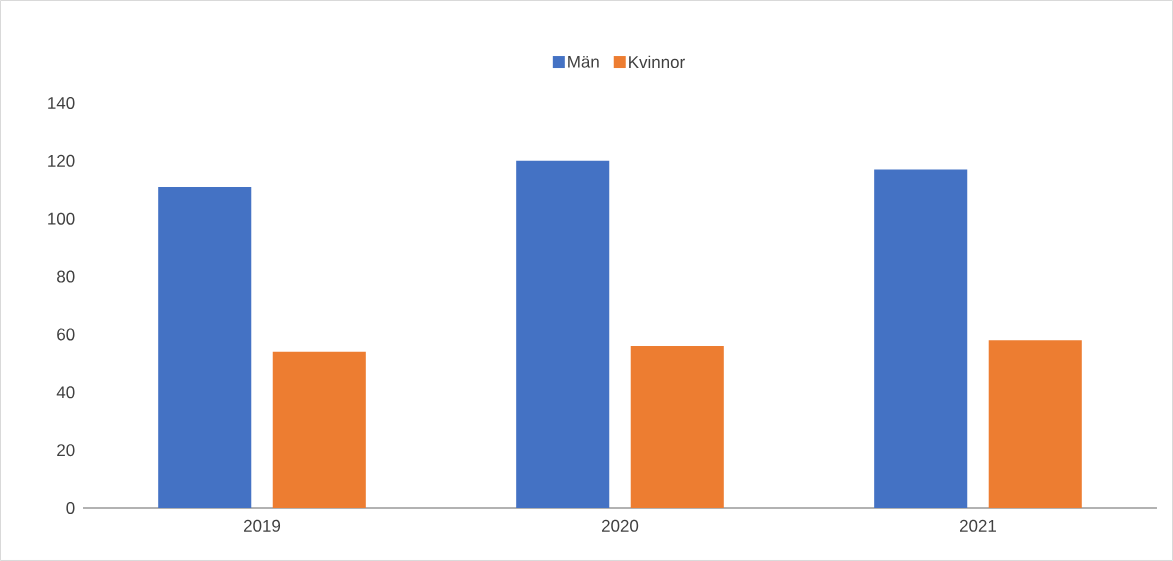 This screenshot has width=1173, height=561. I want to click on y-tick-label: 120, so click(61, 160).